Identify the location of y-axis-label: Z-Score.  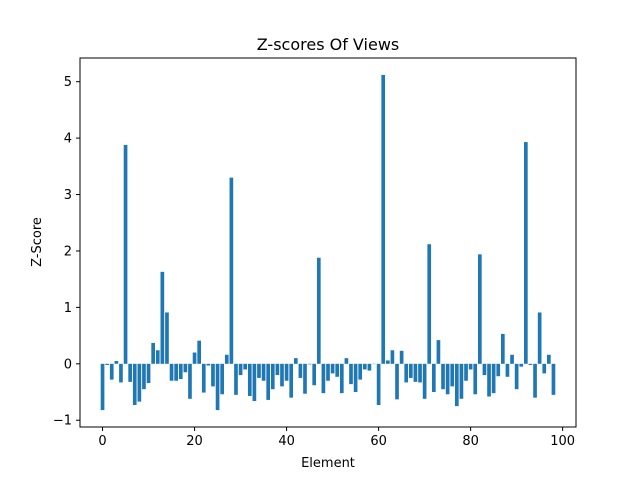
(37, 242).